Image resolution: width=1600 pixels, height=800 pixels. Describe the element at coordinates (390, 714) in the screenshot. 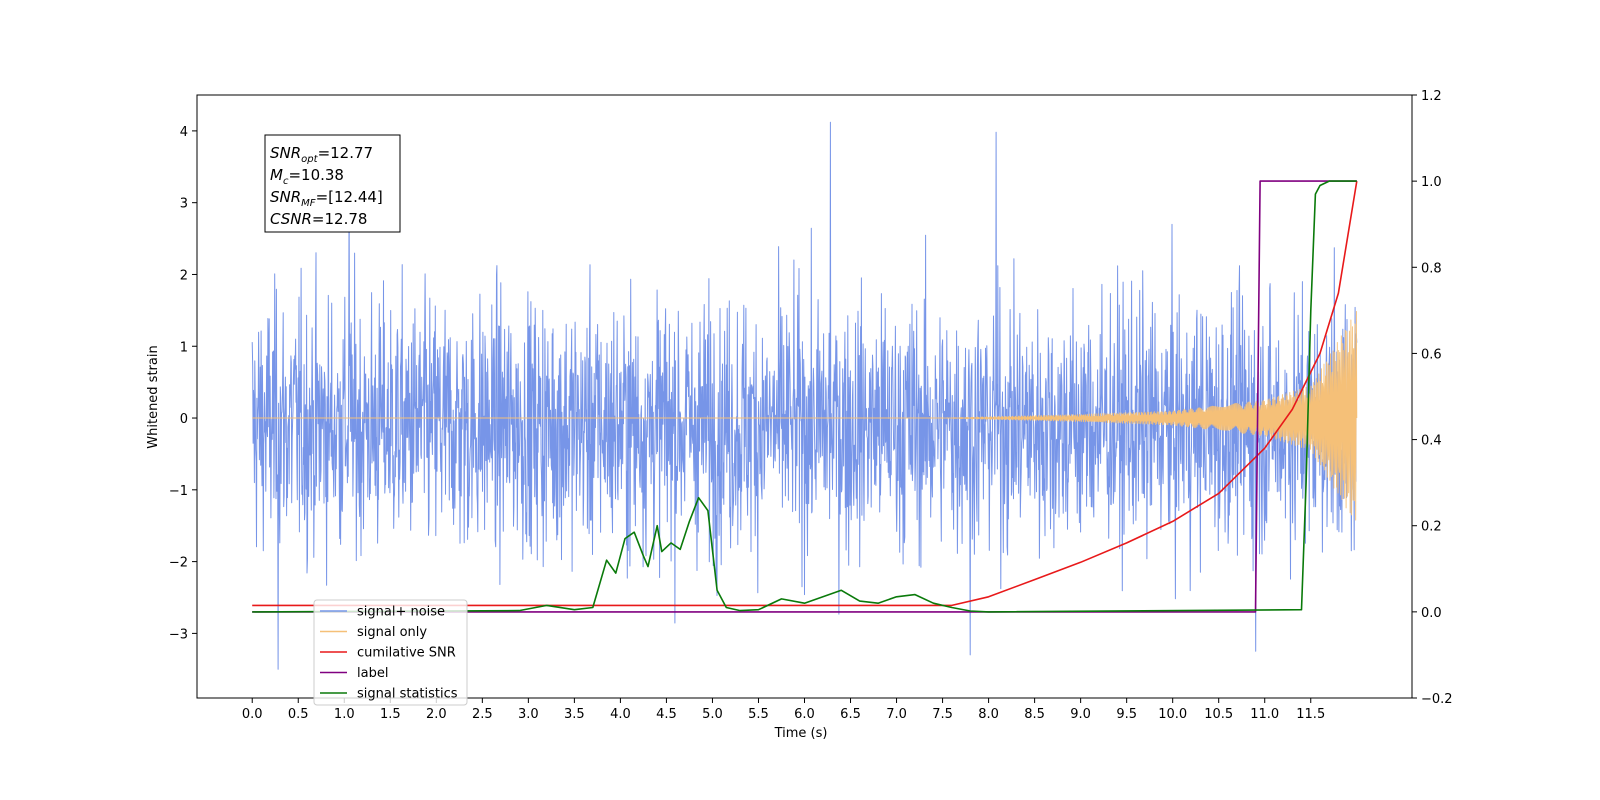

I see `x-tick-label: 1.5` at that location.